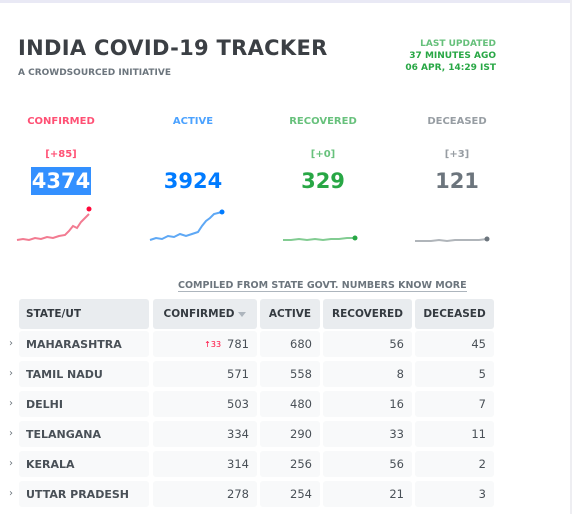  What do you see at coordinates (454, 344) in the screenshot?
I see `cell-deceased: 45` at bounding box center [454, 344].